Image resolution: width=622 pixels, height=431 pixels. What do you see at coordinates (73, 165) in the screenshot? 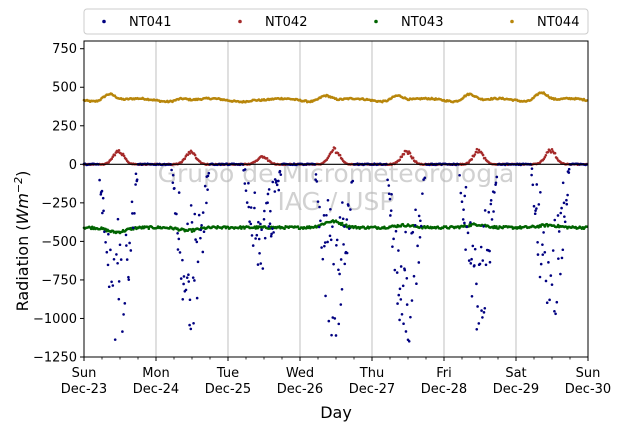
I see `y-tick-label: 0` at bounding box center [73, 165].